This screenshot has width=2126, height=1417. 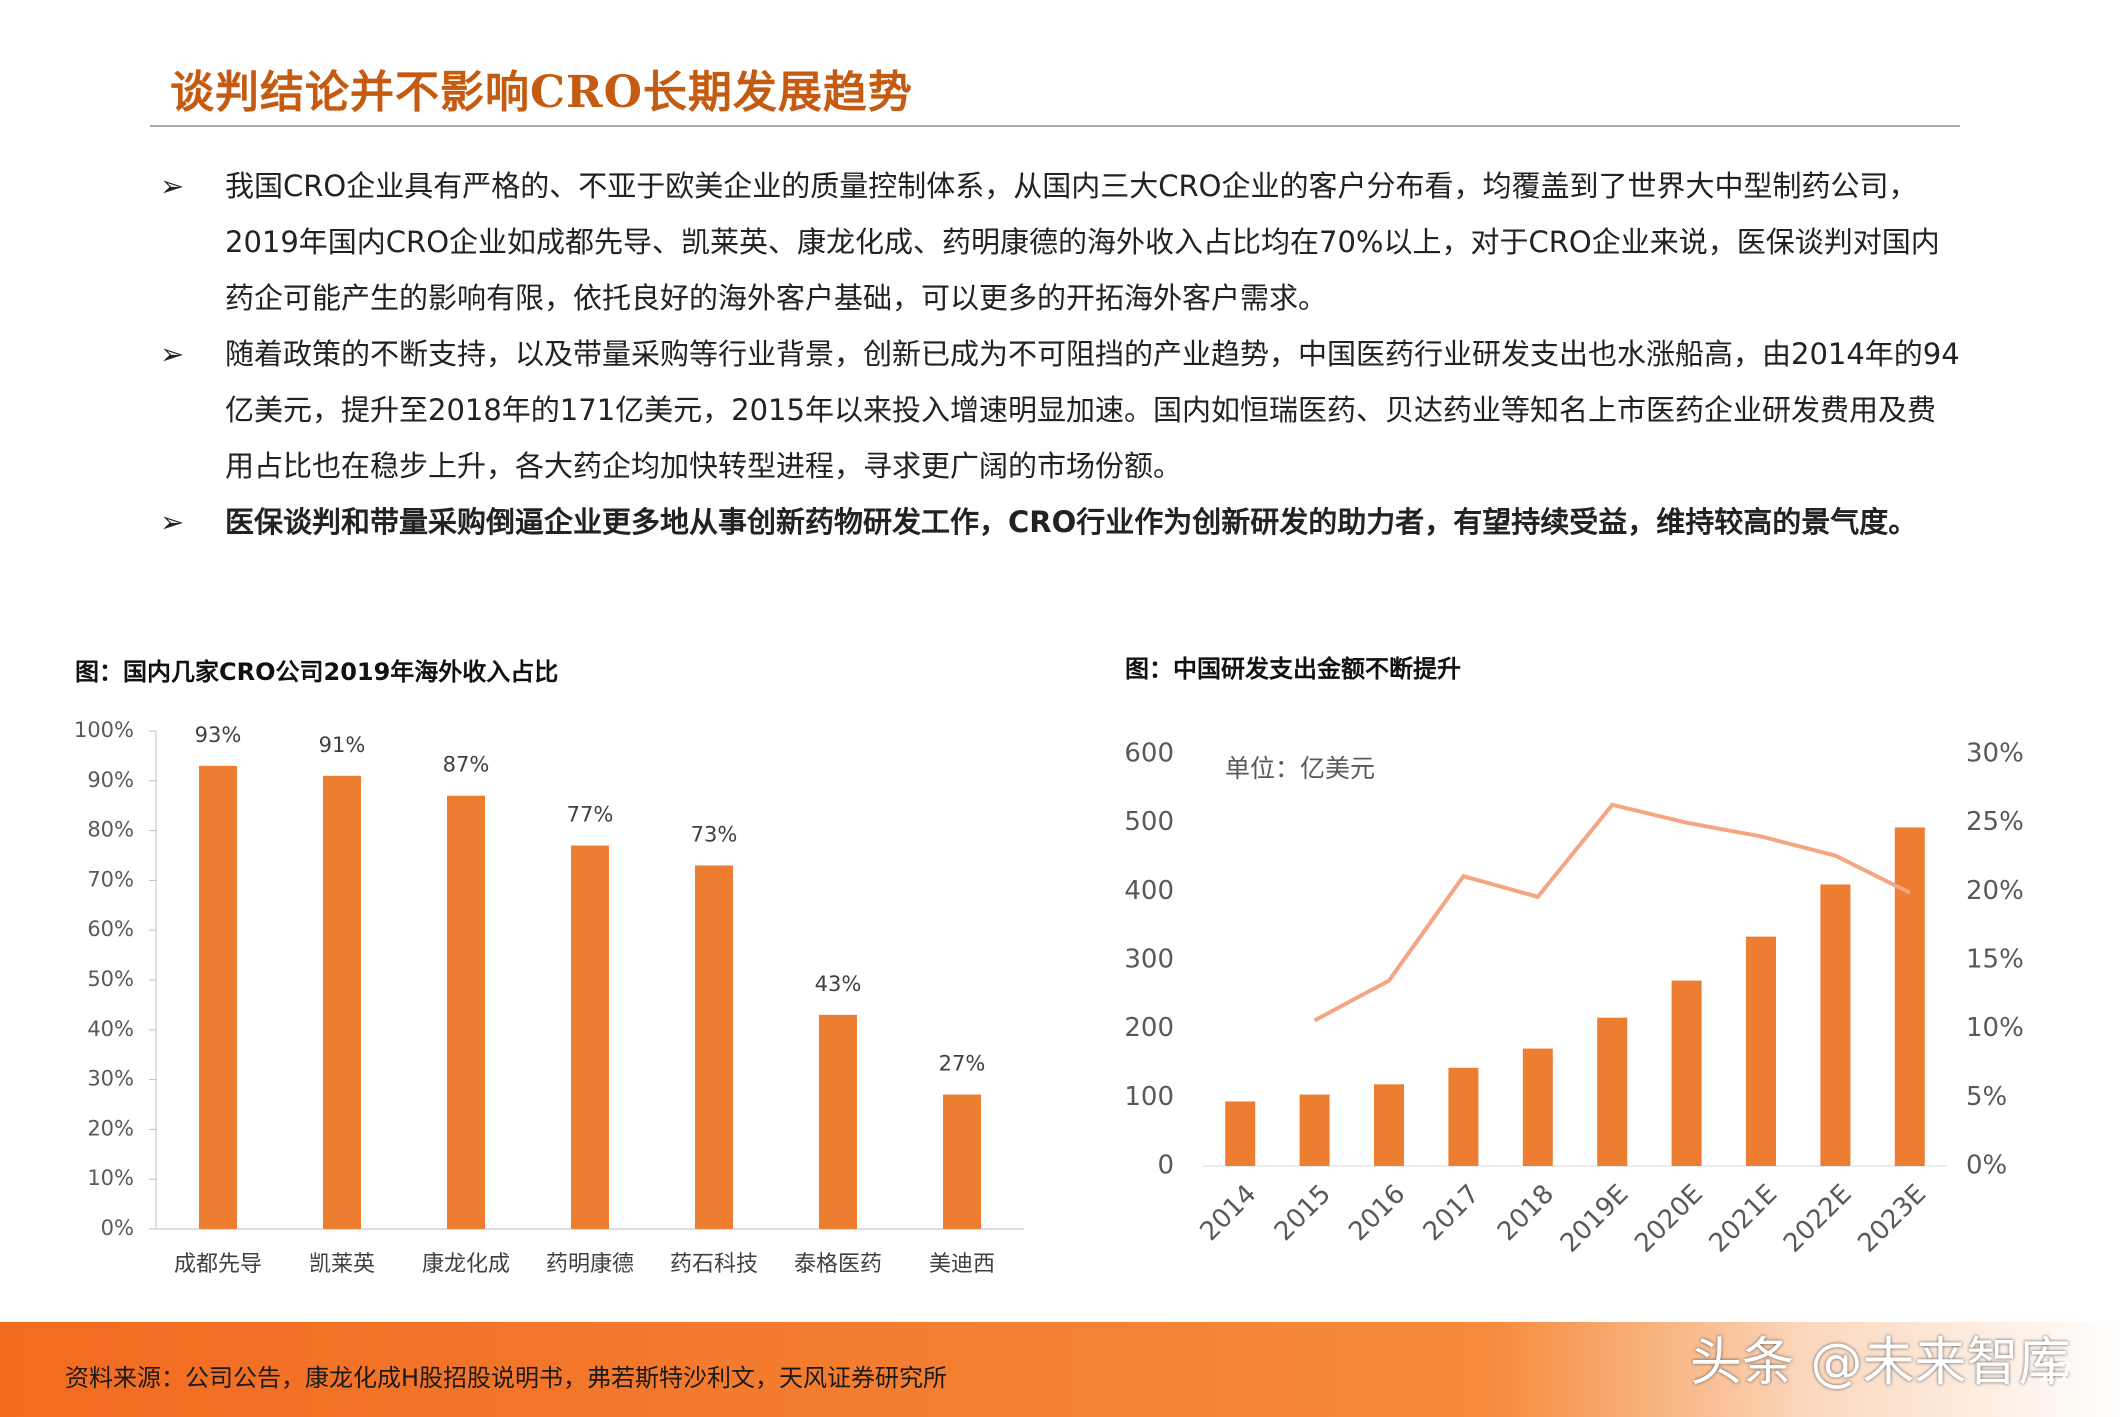 What do you see at coordinates (110, 979) in the screenshot?
I see `y-tick-label: 50%` at bounding box center [110, 979].